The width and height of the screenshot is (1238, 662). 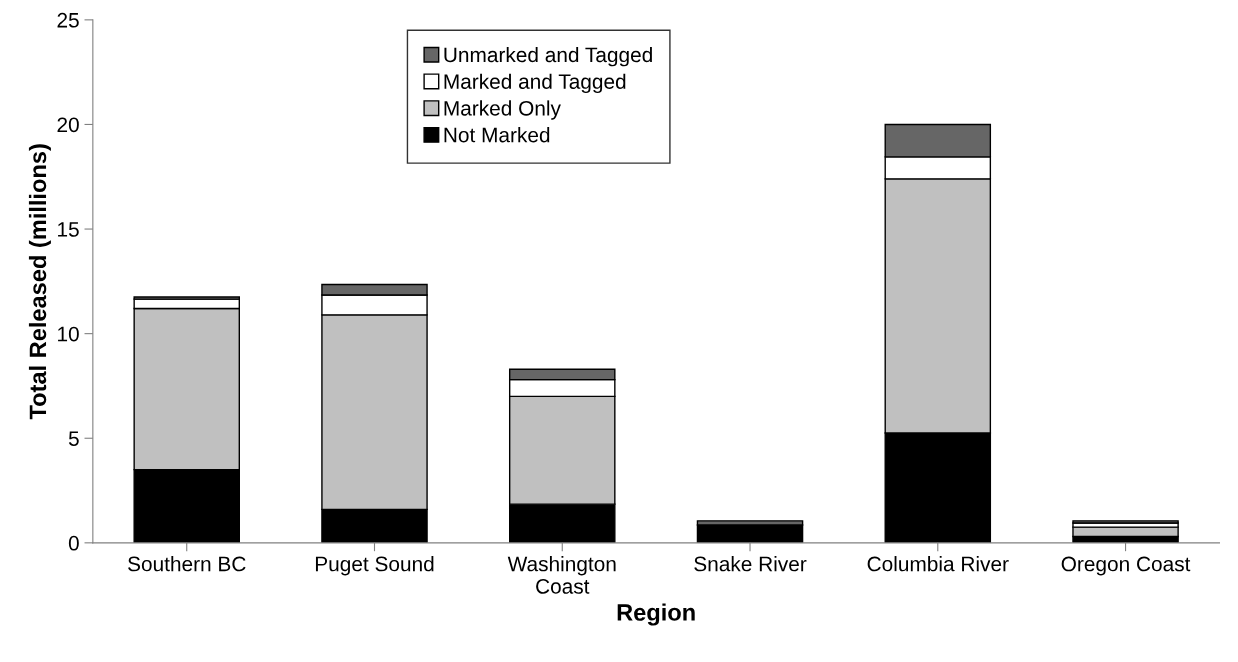 What do you see at coordinates (548, 56) in the screenshot?
I see `legend-label: Unmarked and Tagged` at bounding box center [548, 56].